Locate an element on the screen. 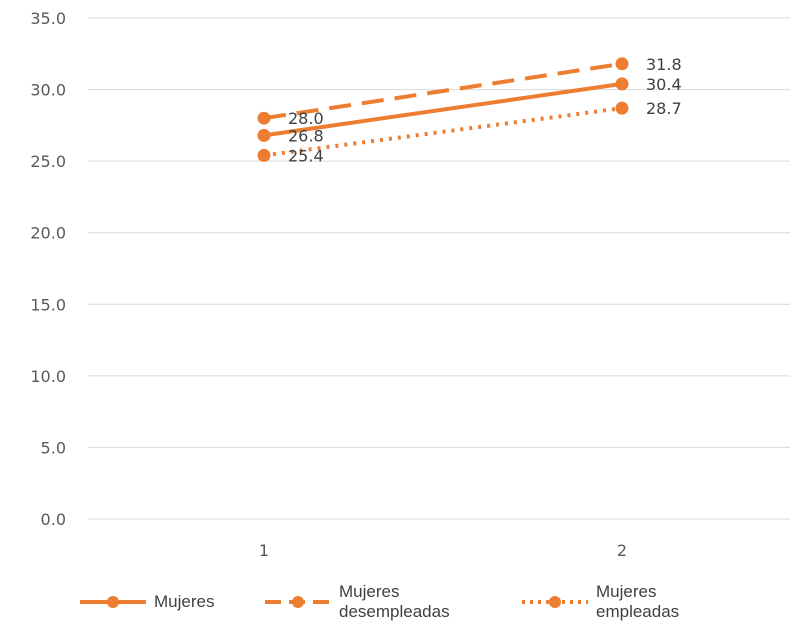 This screenshot has width=801, height=631. x-tick-label: 2 is located at coordinates (622, 550).